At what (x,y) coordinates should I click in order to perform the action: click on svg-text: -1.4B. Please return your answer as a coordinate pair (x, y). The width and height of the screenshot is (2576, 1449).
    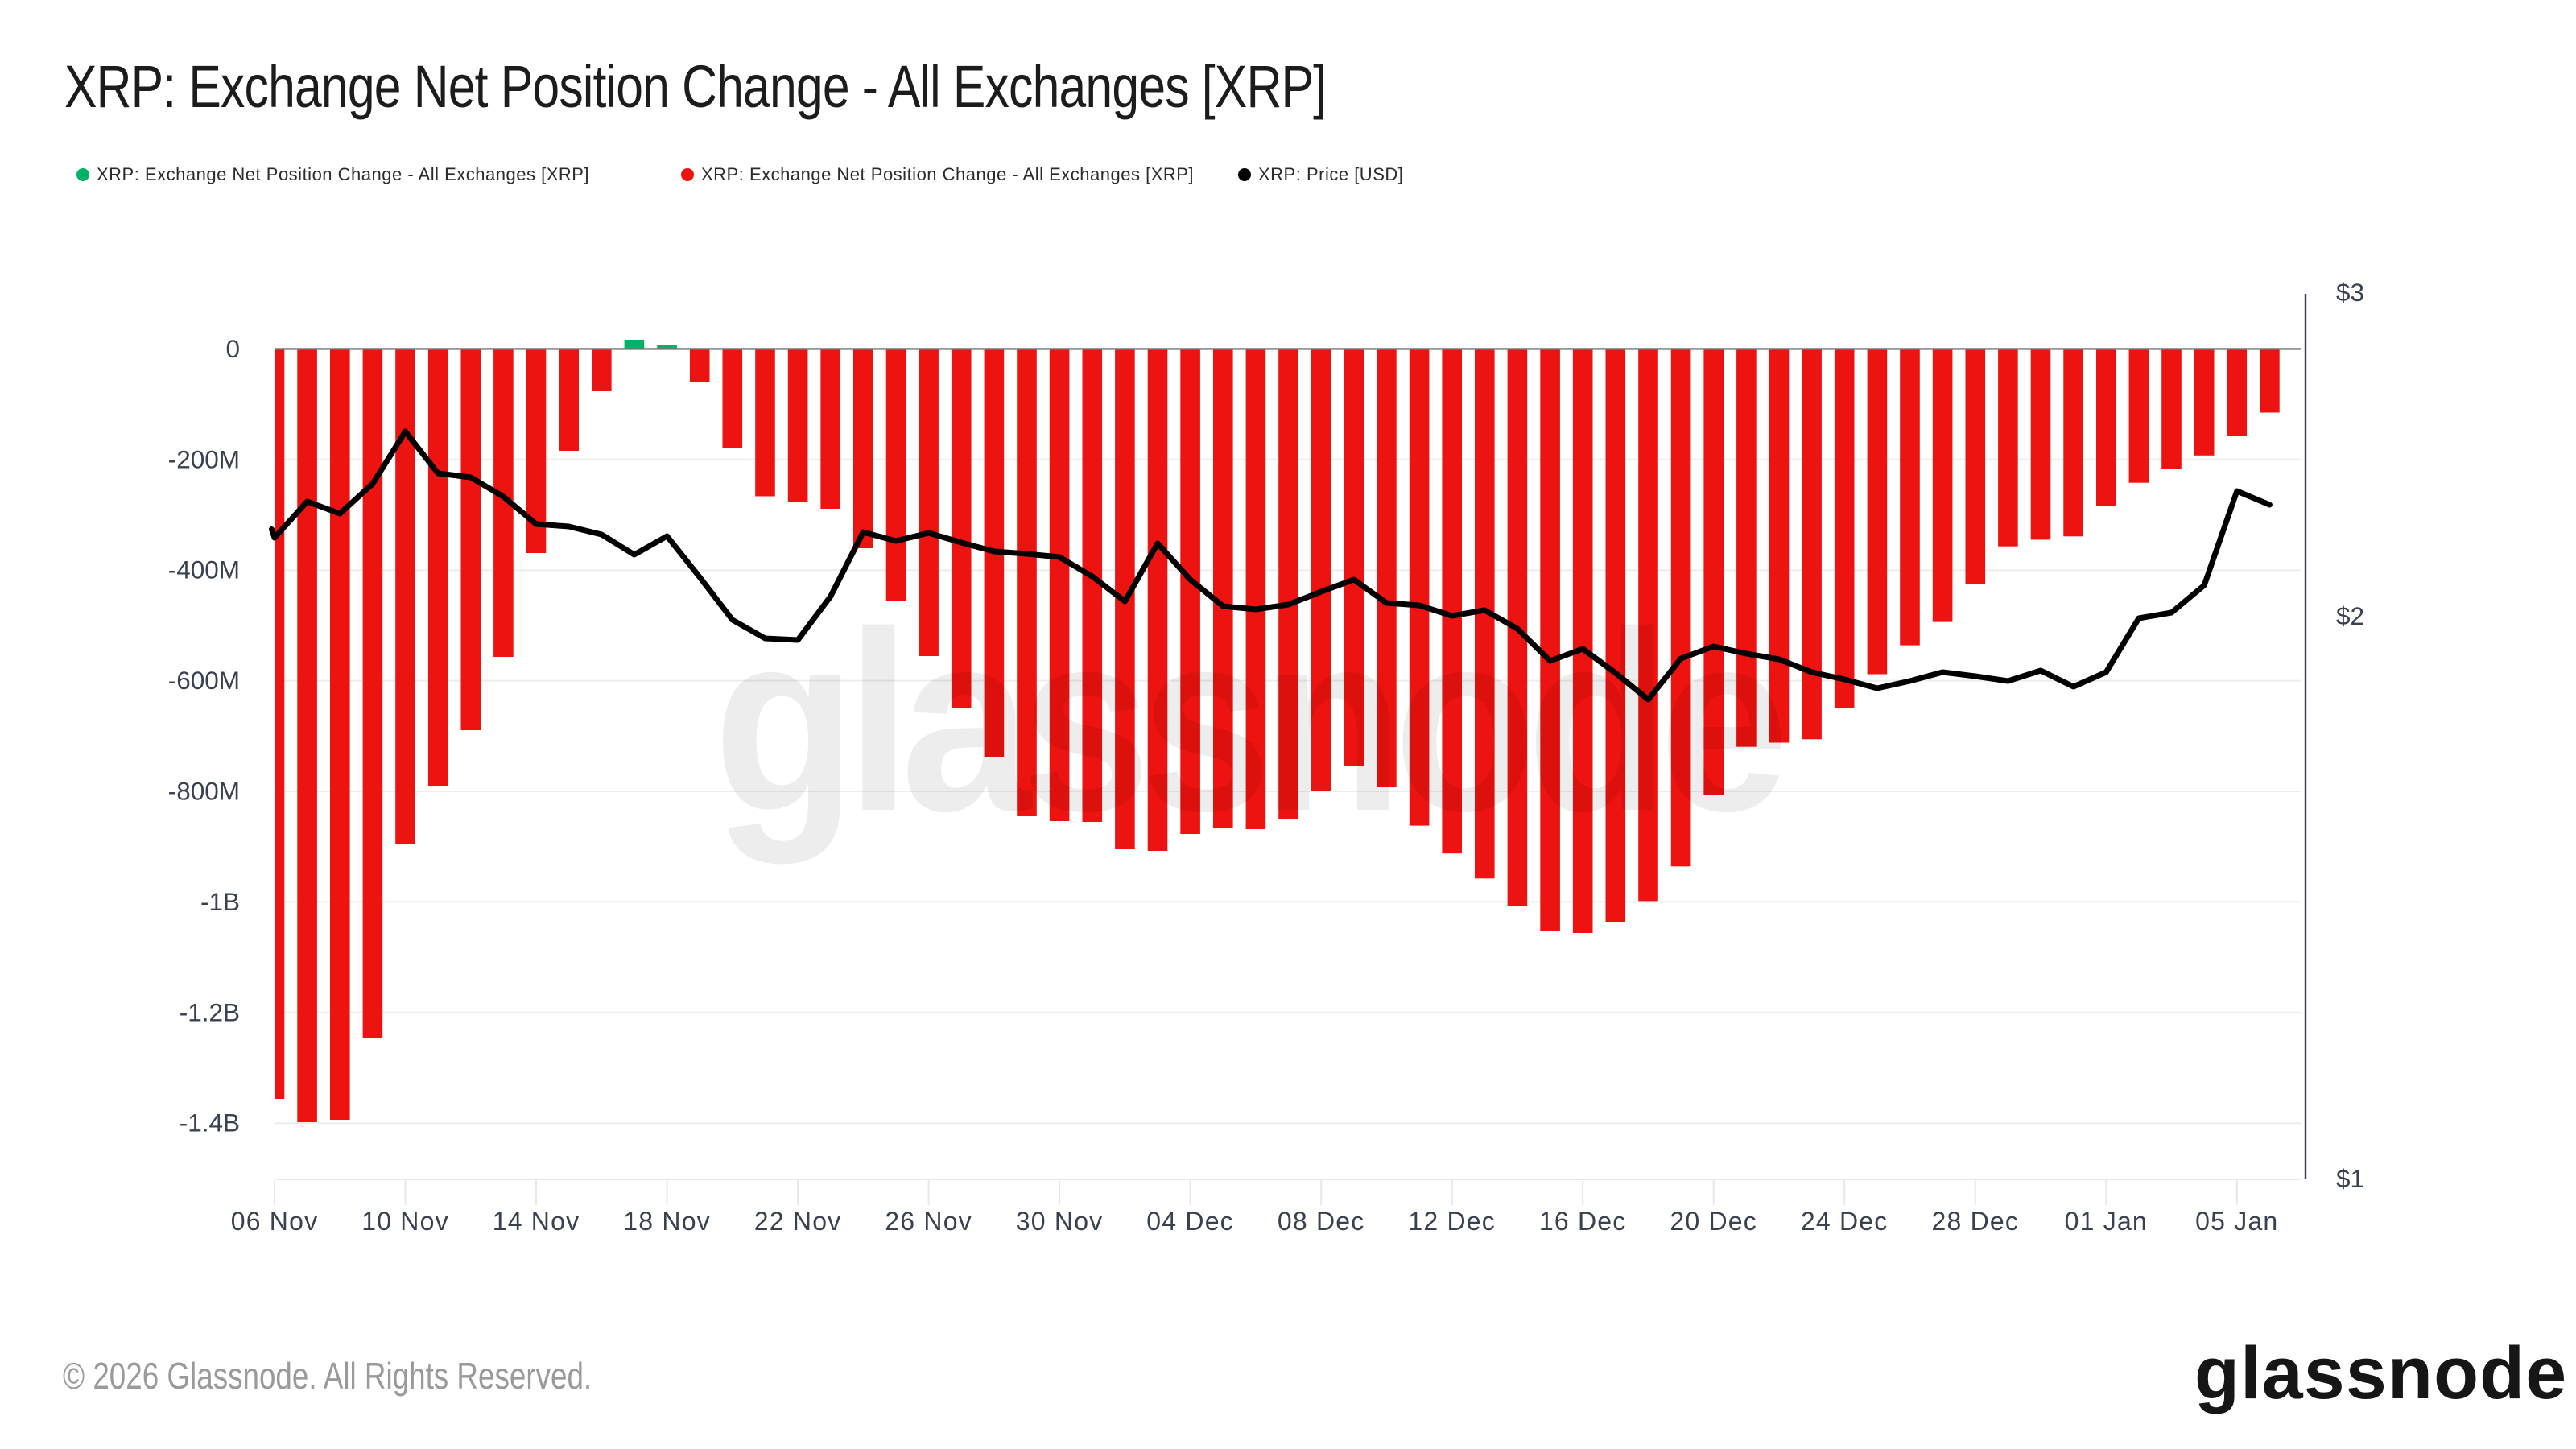
    Looking at the image, I should click on (210, 1122).